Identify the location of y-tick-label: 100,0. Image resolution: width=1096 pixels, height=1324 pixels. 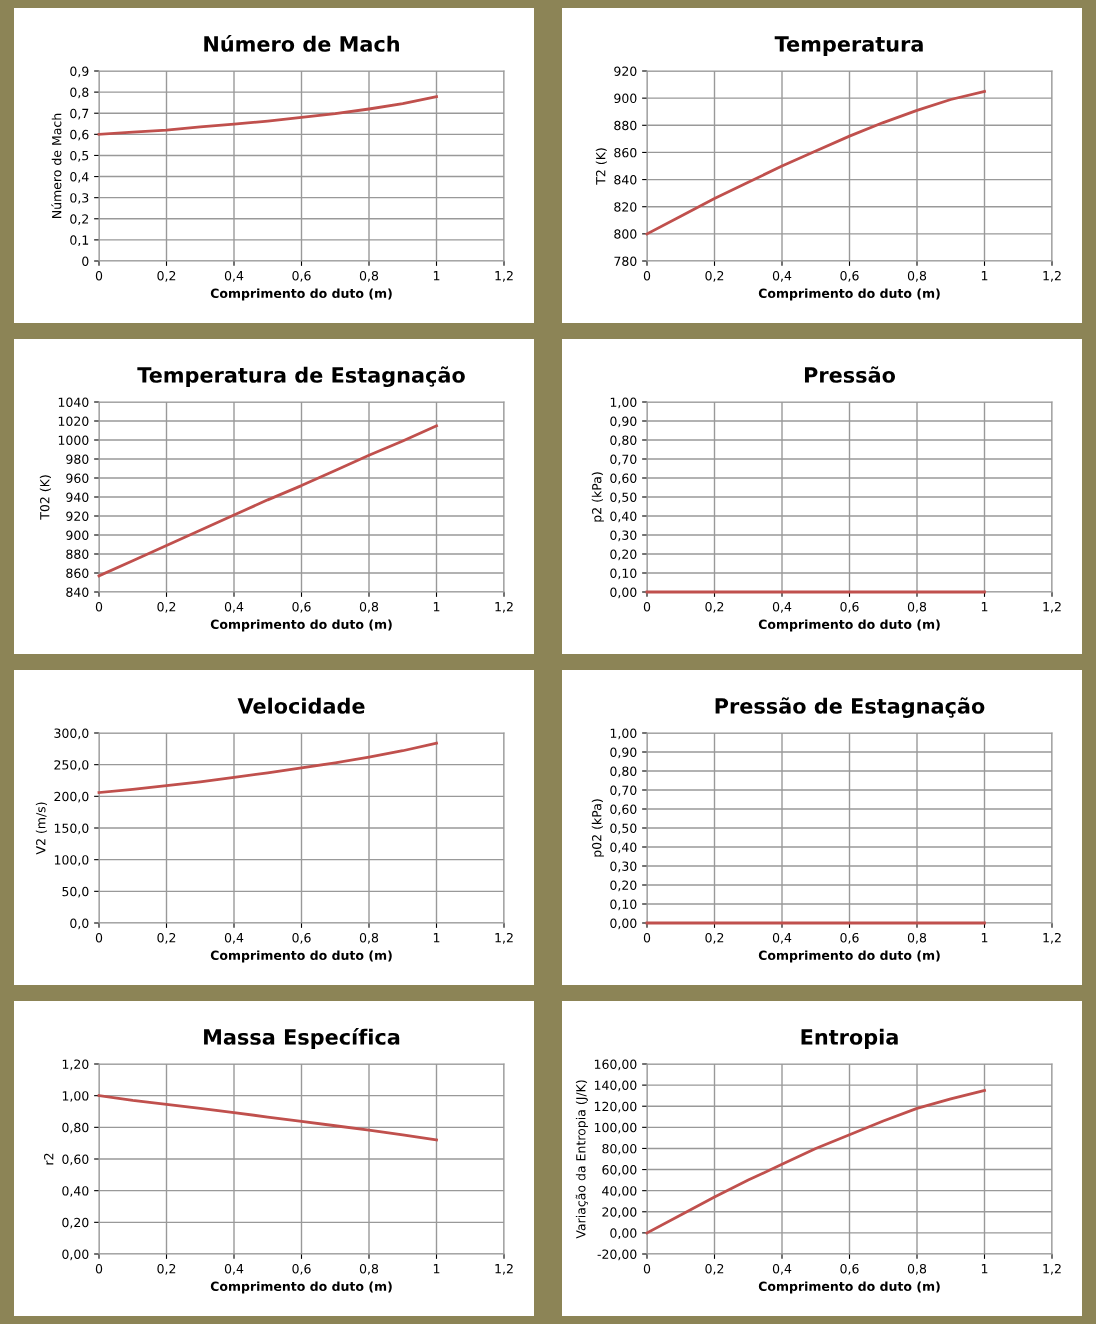
(71, 860).